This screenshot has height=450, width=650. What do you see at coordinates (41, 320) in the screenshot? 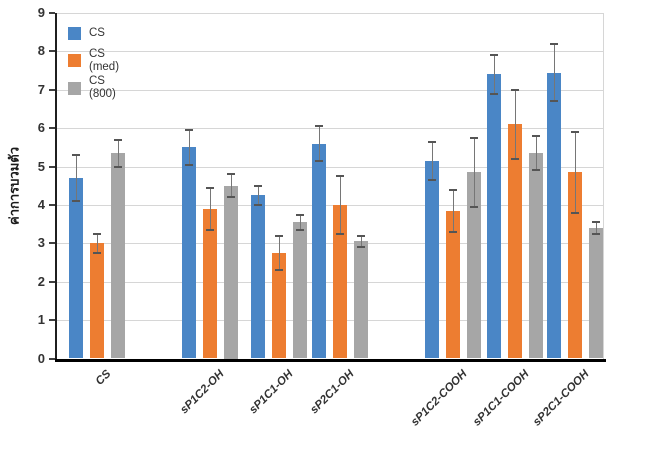
I see `y-axis-tick-label: 1` at bounding box center [41, 320].